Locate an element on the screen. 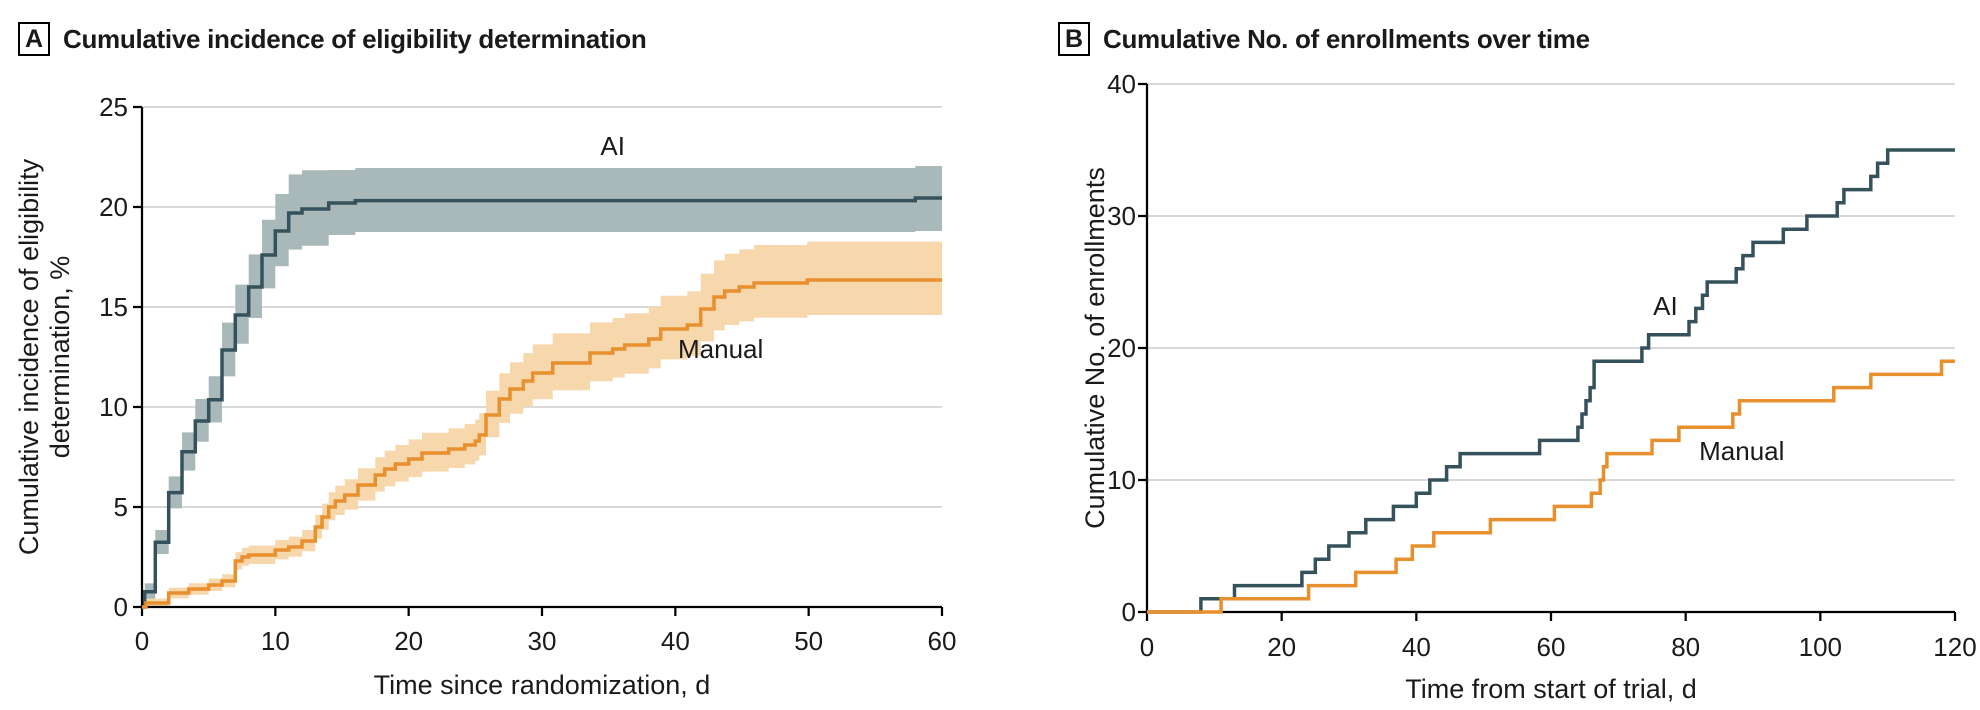  x-tick-label: 30 is located at coordinates (542, 641).